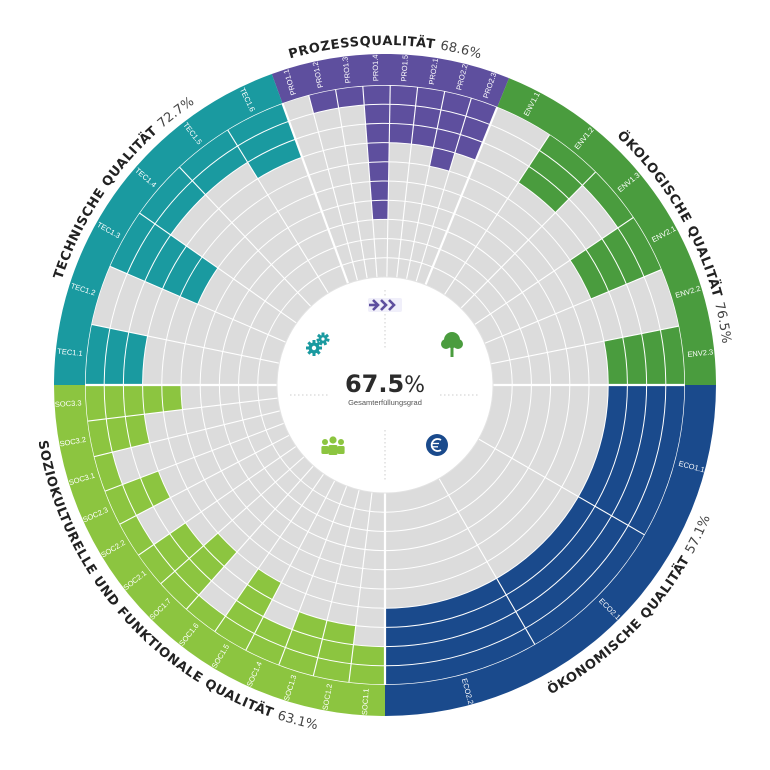  Describe the element at coordinates (68, 403) in the screenshot. I see `criterion-label: SOC3.3` at that location.